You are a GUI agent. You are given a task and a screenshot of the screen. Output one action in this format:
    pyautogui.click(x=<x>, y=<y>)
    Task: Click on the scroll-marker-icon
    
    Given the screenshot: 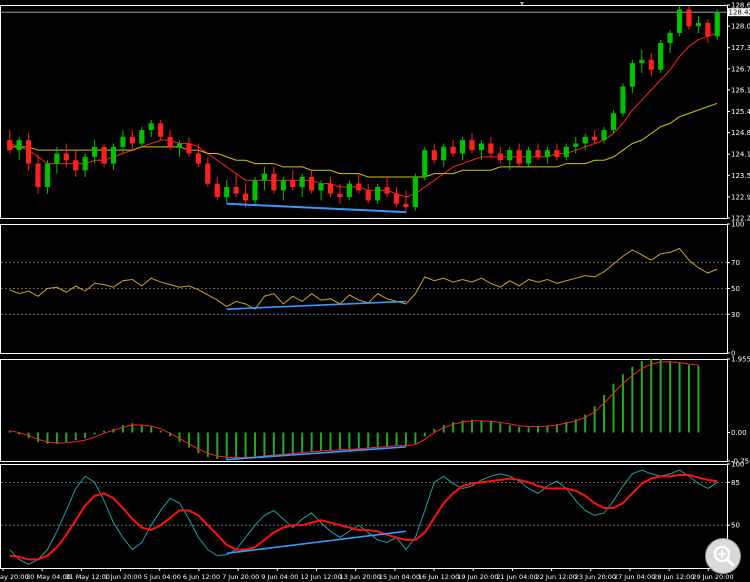 What is the action you would take?
    pyautogui.click(x=522, y=4)
    